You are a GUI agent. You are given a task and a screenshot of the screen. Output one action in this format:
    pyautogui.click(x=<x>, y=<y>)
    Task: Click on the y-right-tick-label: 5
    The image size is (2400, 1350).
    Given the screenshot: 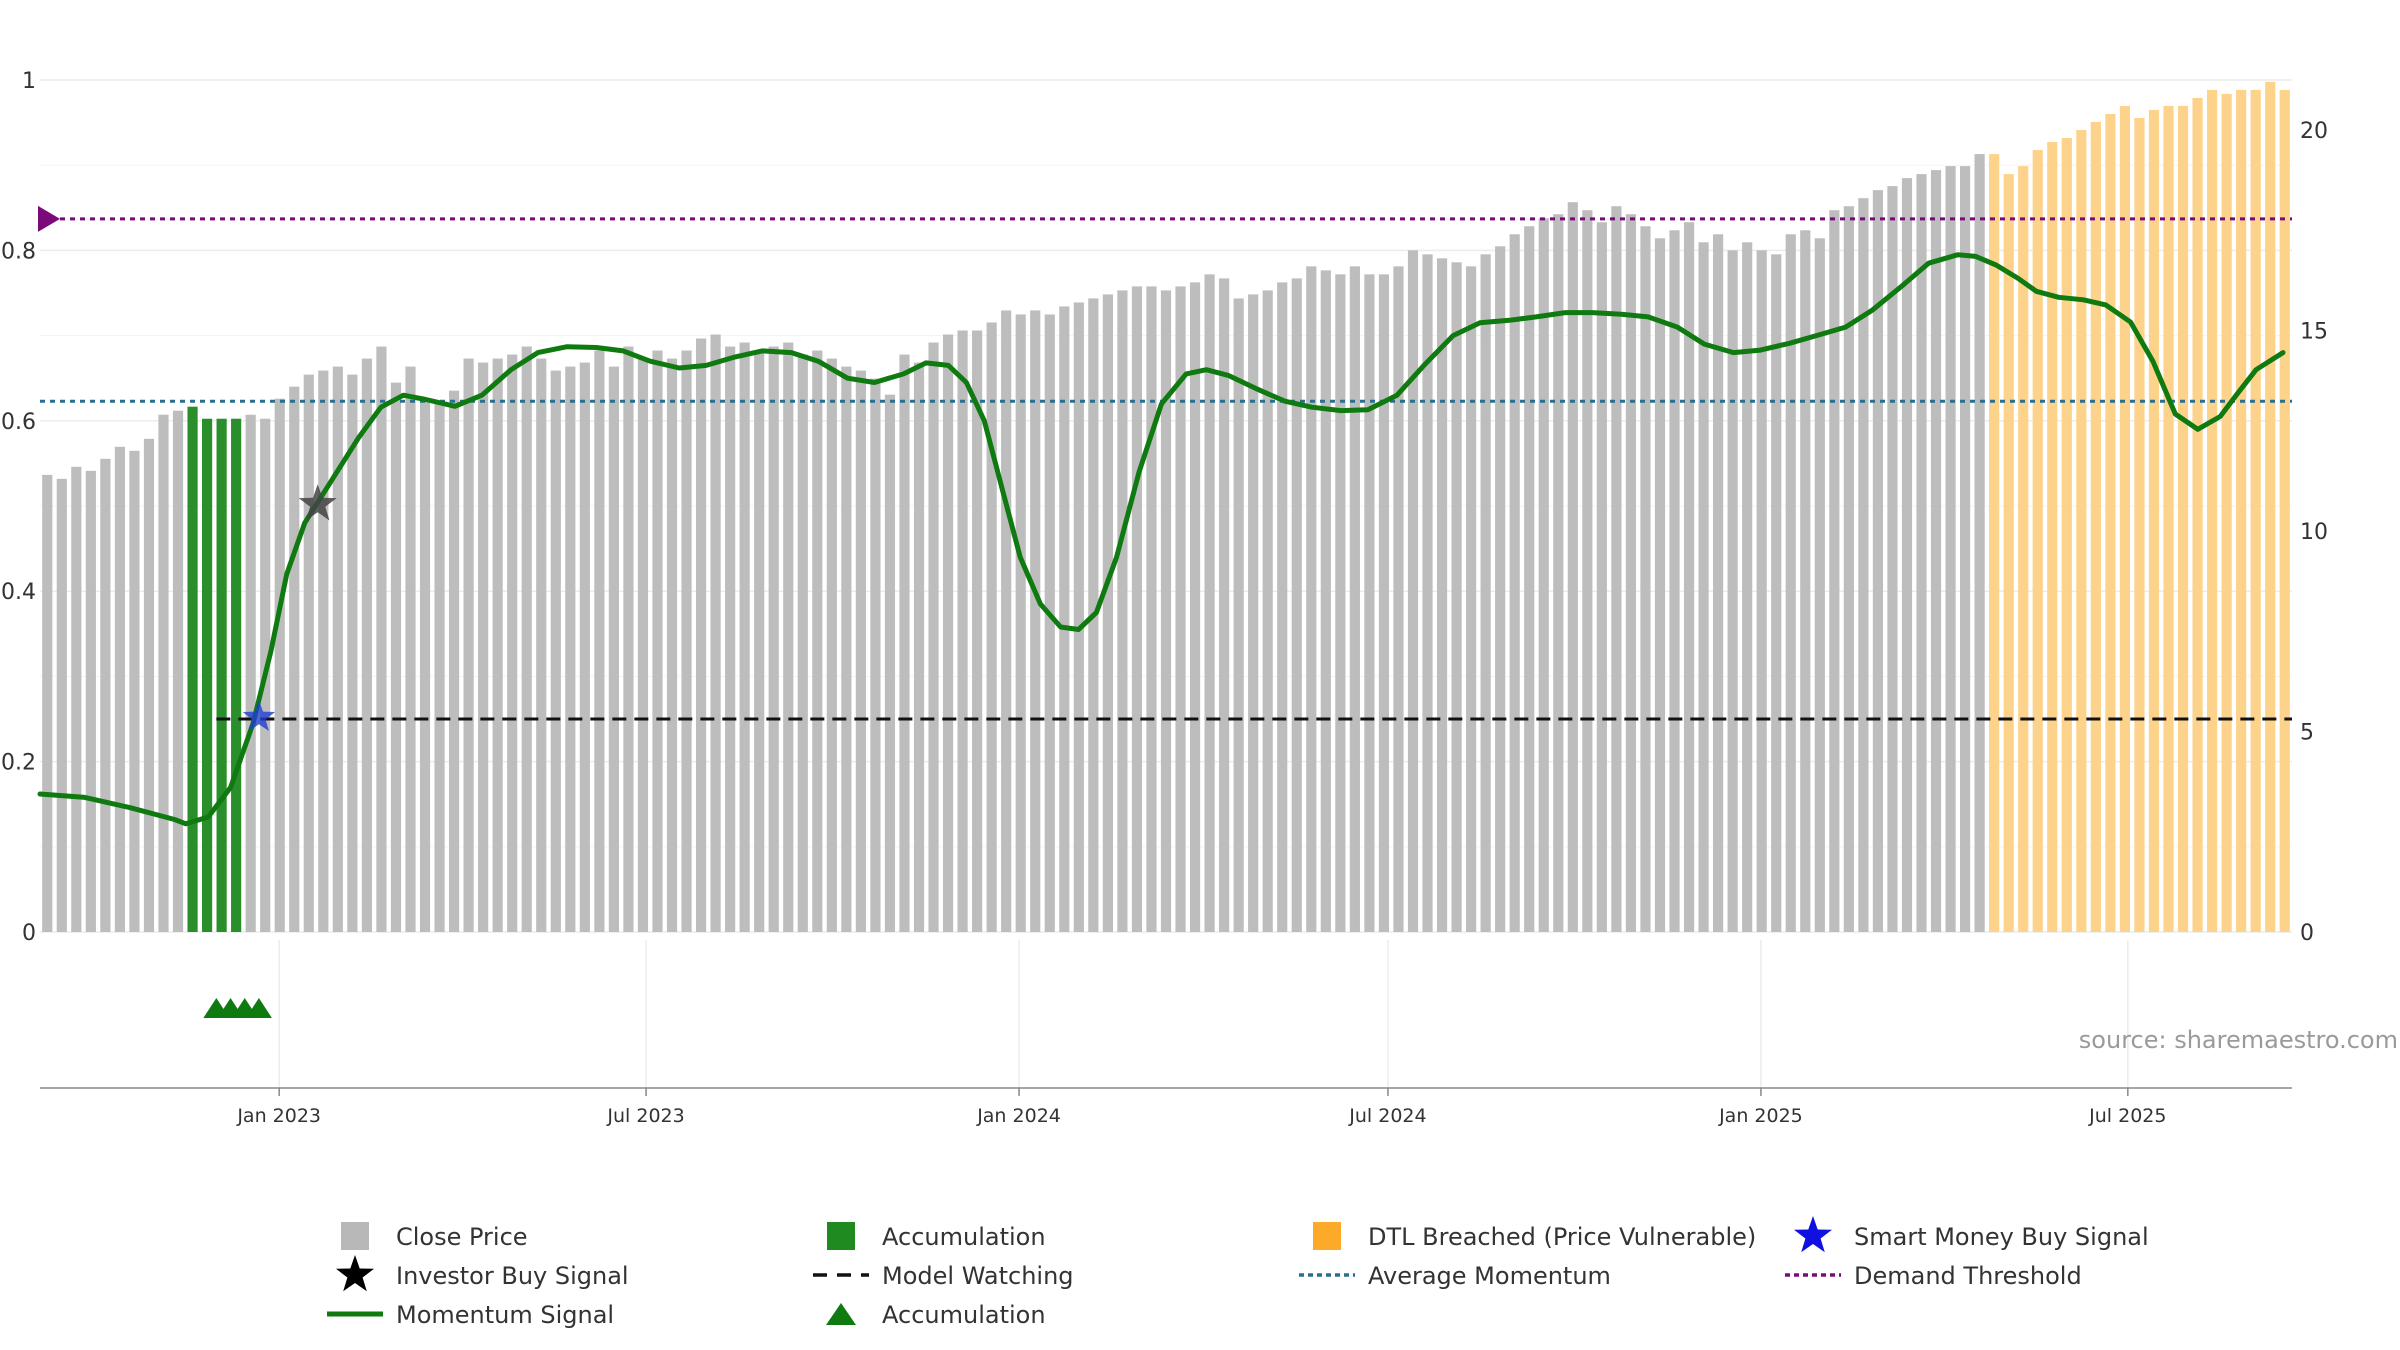 What is the action you would take?
    pyautogui.click(x=2307, y=733)
    